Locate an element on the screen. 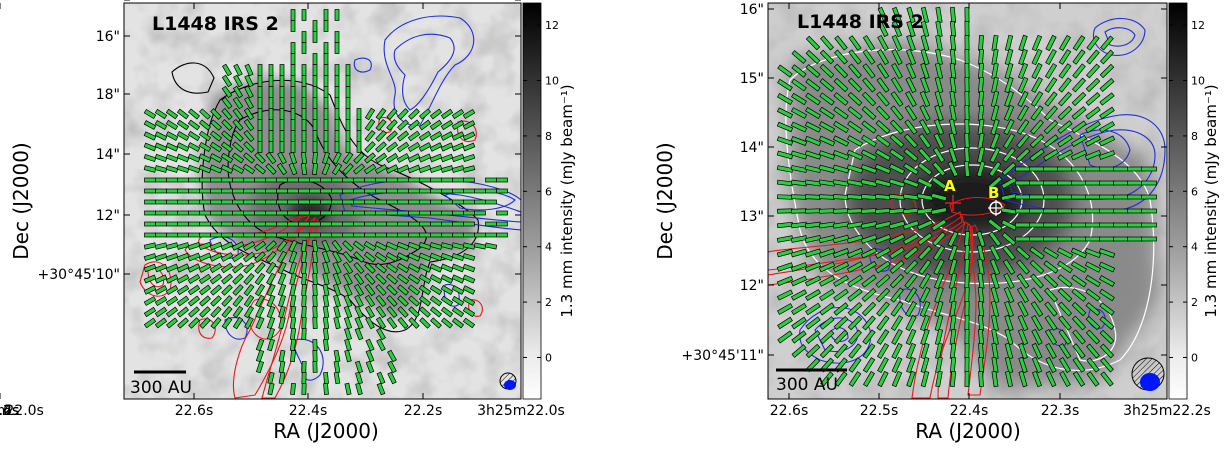  right-colorbar: 12 10 8 6 4 2 0 1.3 mm intensity (mJy beam⁻¹) is located at coordinates (1194, 201).